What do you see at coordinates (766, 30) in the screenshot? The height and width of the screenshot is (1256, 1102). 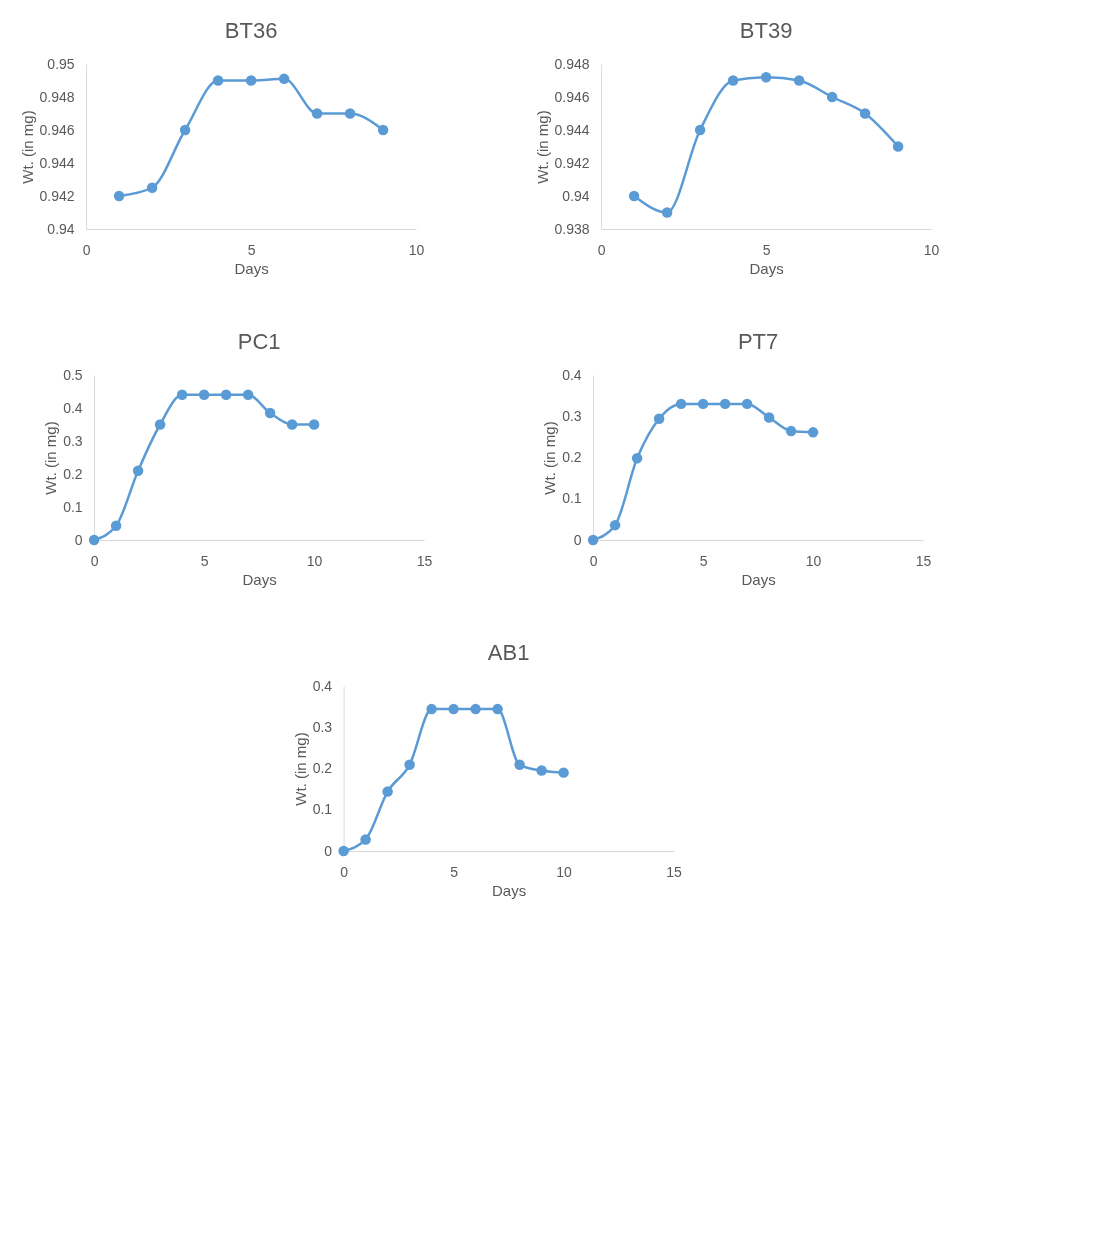 I see `chart-title: BT39` at bounding box center [766, 30].